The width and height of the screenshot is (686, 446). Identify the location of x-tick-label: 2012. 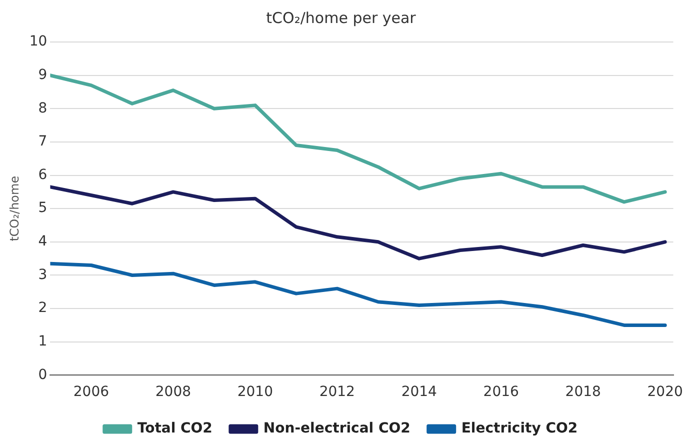
(337, 392).